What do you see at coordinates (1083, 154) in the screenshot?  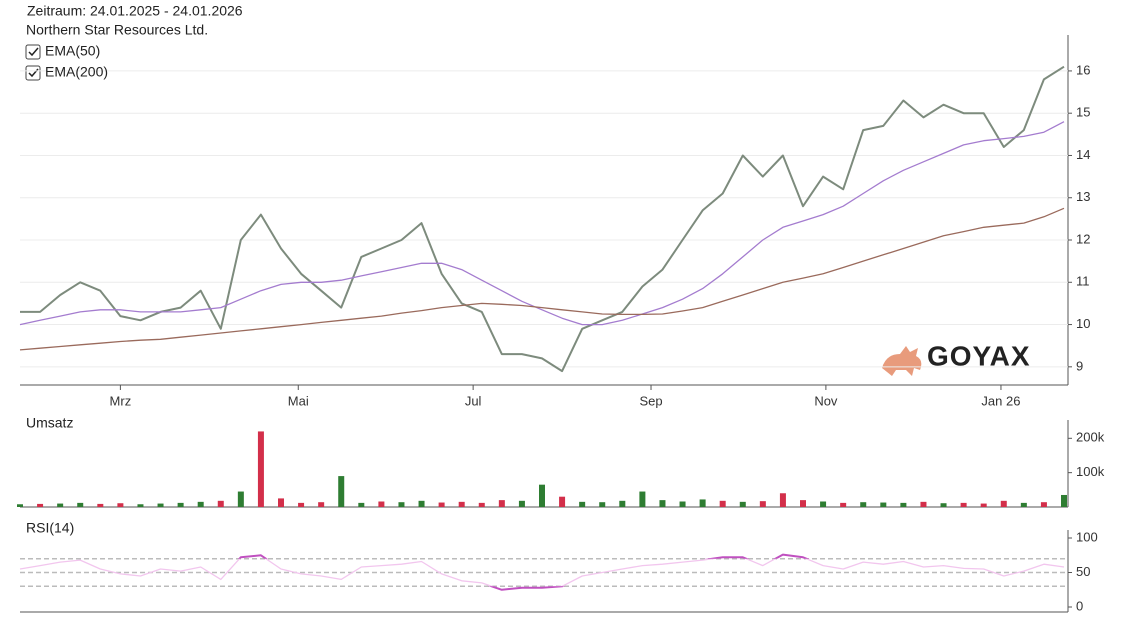 I see `y-tick-label: 14` at bounding box center [1083, 154].